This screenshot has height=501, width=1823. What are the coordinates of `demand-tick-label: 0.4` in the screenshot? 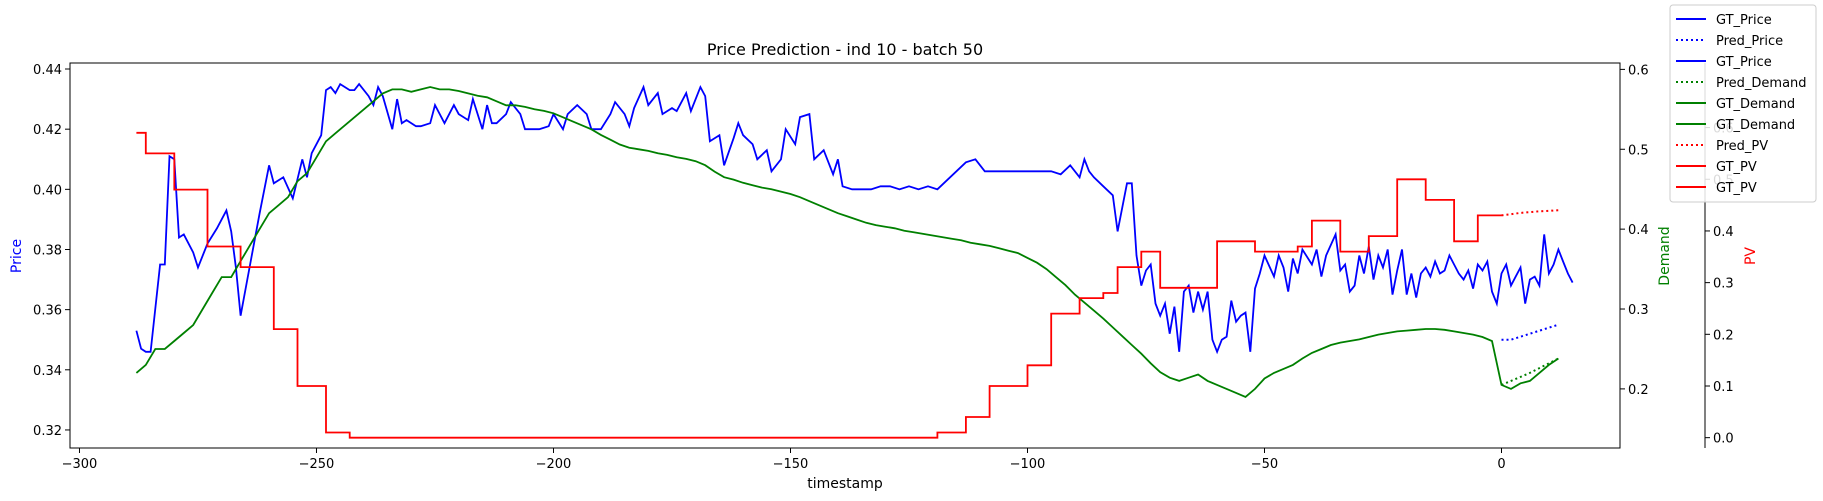 It's located at (1638, 230).